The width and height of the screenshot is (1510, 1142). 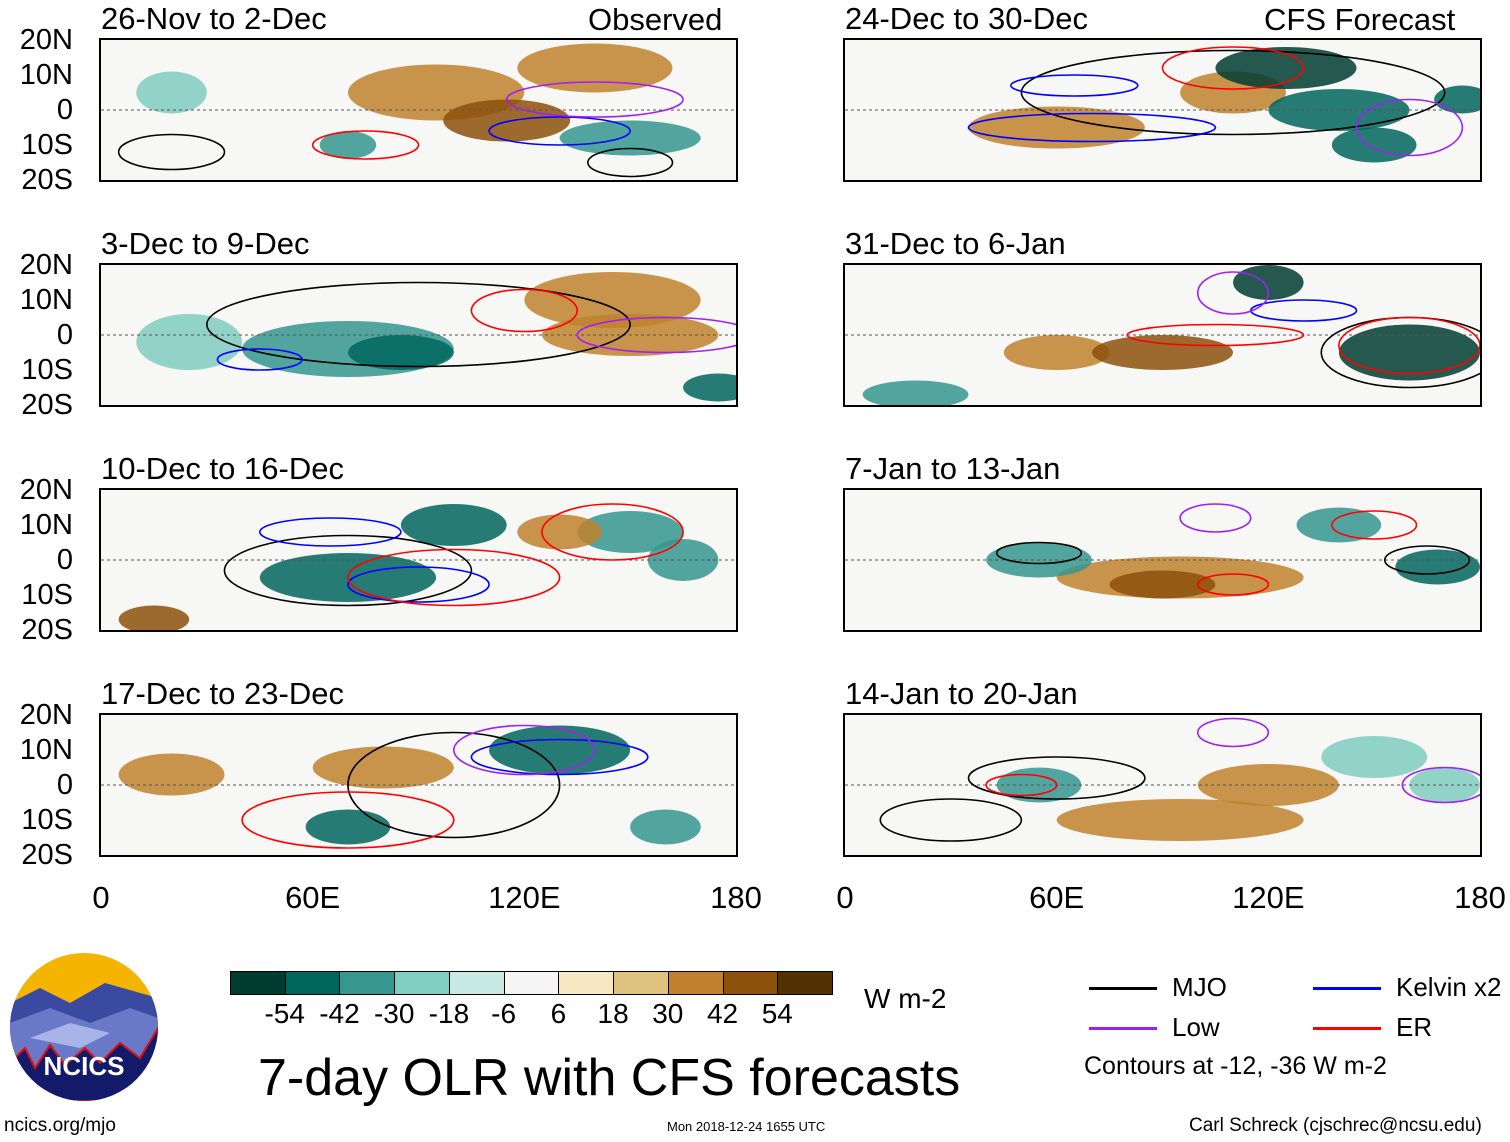 What do you see at coordinates (905, 998) in the screenshot?
I see `colorbar-units: W m-2` at bounding box center [905, 998].